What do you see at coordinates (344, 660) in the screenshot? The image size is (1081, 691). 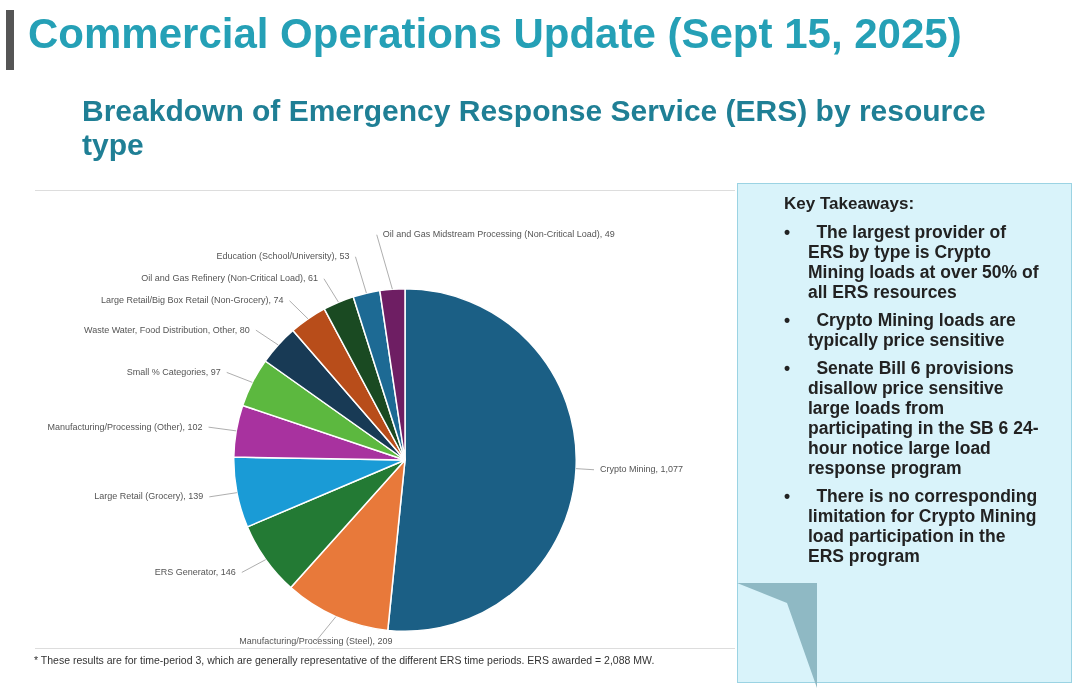 I see `text: * These results are for time-period 3, which are generally representative of the different ERS time periods. ERS awarded = 2,088 MW.` at bounding box center [344, 660].